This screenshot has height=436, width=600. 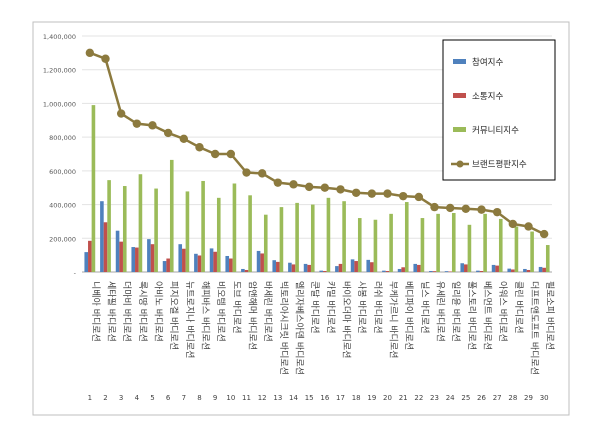 I want to click on category-label: 29, so click(x=528, y=398).